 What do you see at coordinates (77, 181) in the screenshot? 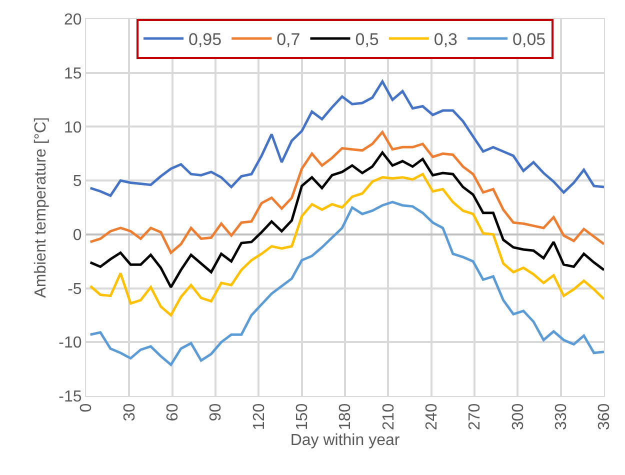
I see `y-tick-label: 5` at bounding box center [77, 181].